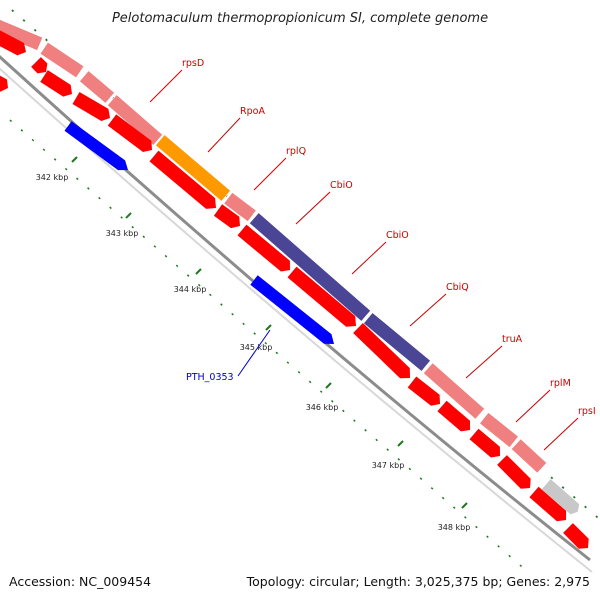 The image size is (600, 600). What do you see at coordinates (388, 465) in the screenshot?
I see `kbp-tick-label: 347 kbp` at bounding box center [388, 465].